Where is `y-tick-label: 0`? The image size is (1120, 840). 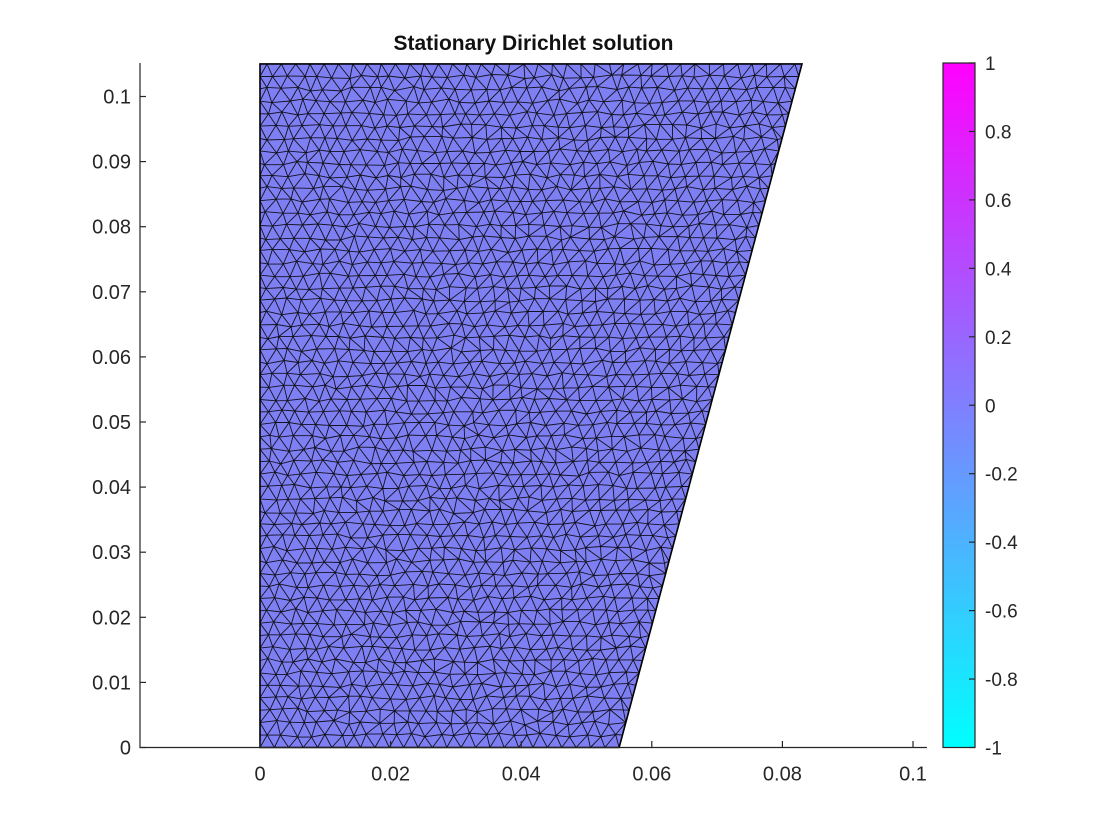
y-tick-label: 0 is located at coordinates (125, 749).